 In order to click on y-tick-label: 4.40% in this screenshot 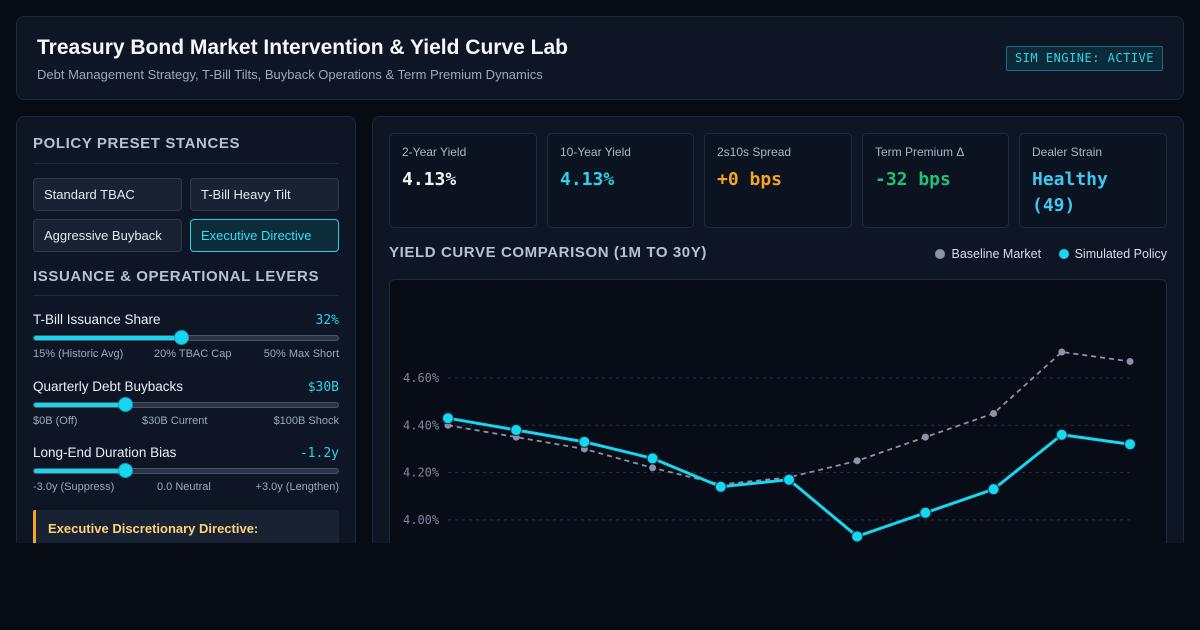, I will do `click(421, 425)`.